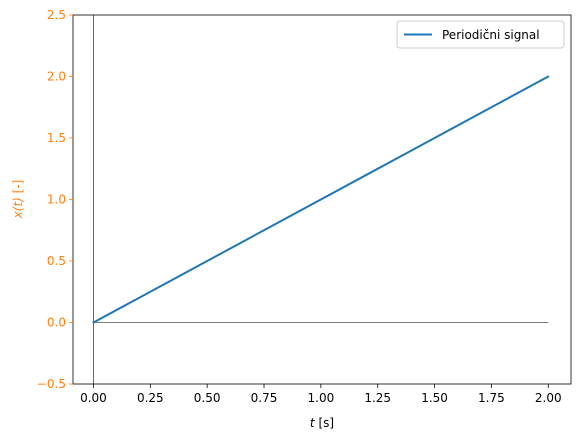 The width and height of the screenshot is (581, 440). Describe the element at coordinates (56, 261) in the screenshot. I see `y-tick-label: 0.5` at that location.